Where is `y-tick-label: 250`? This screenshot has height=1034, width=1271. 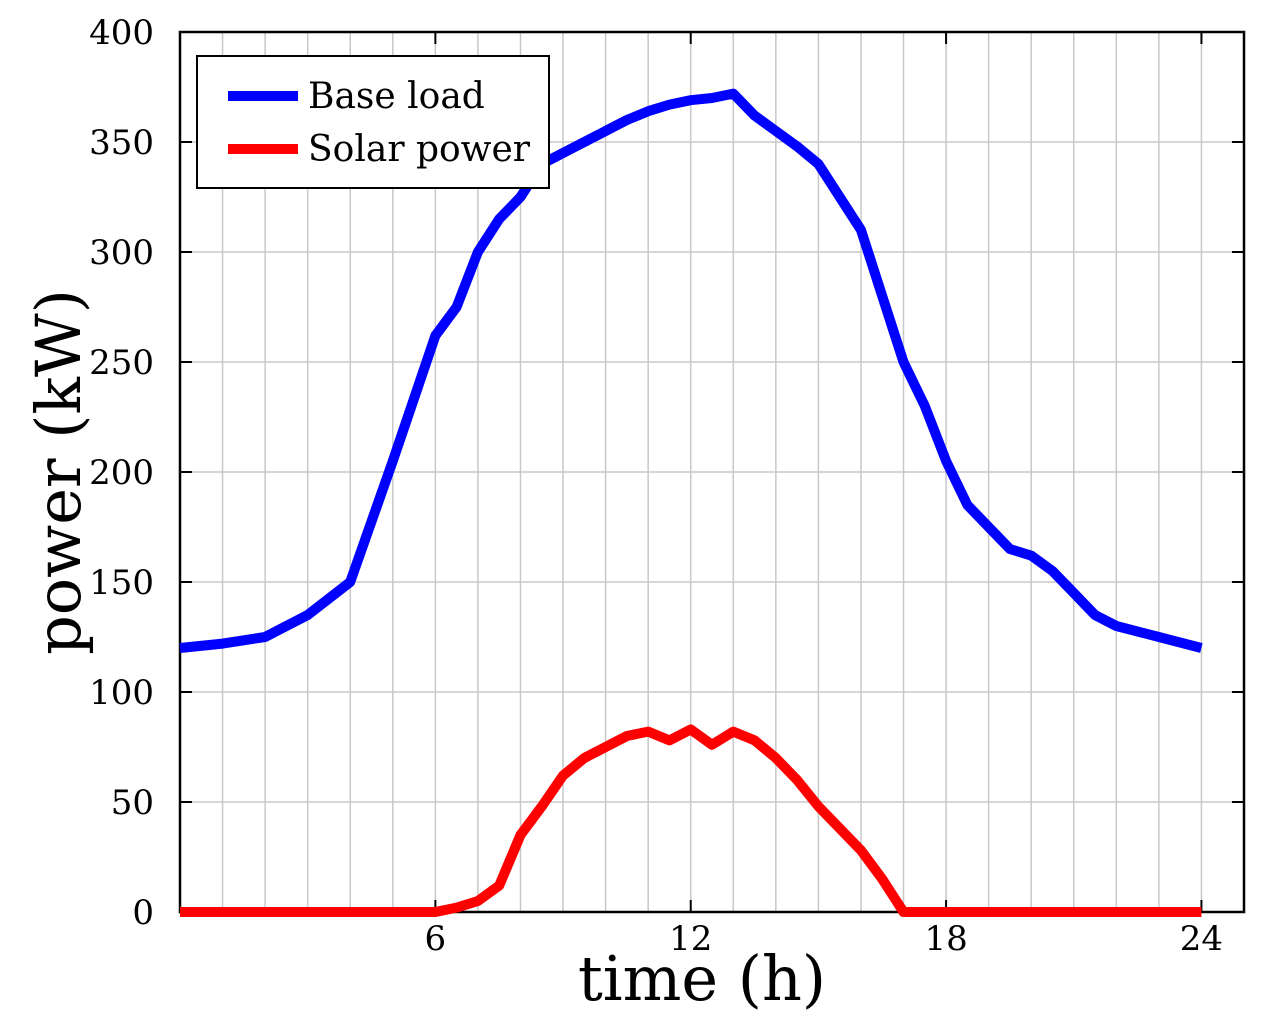
y-tick-label: 250 is located at coordinates (121, 363).